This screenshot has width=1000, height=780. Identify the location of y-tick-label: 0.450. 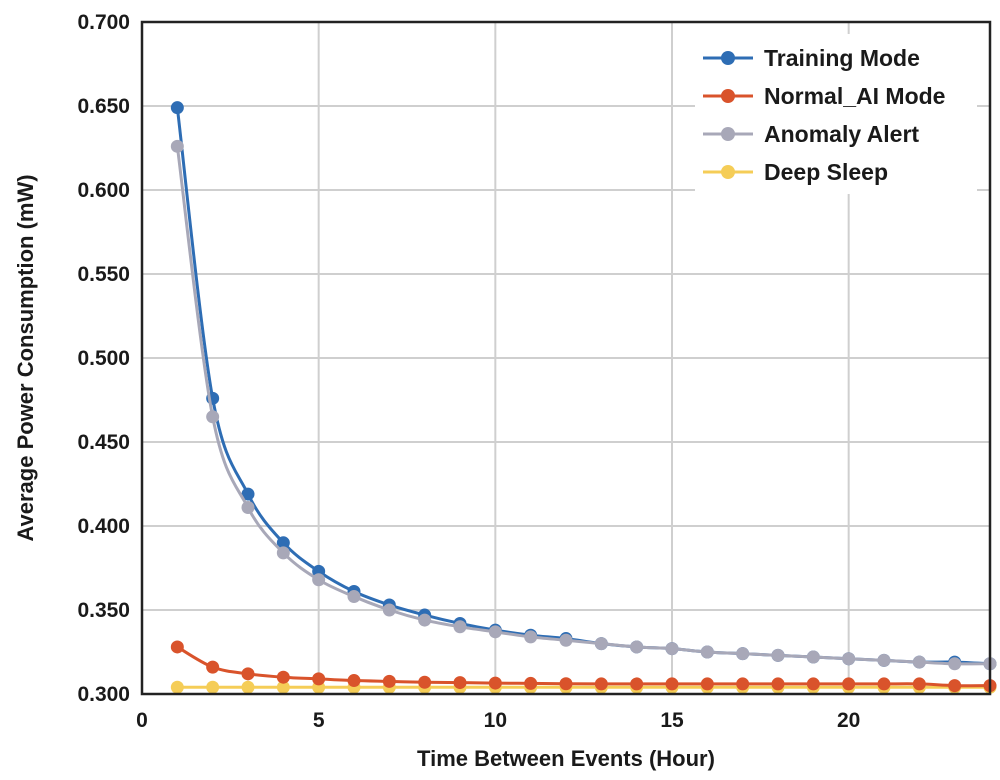
(103, 442).